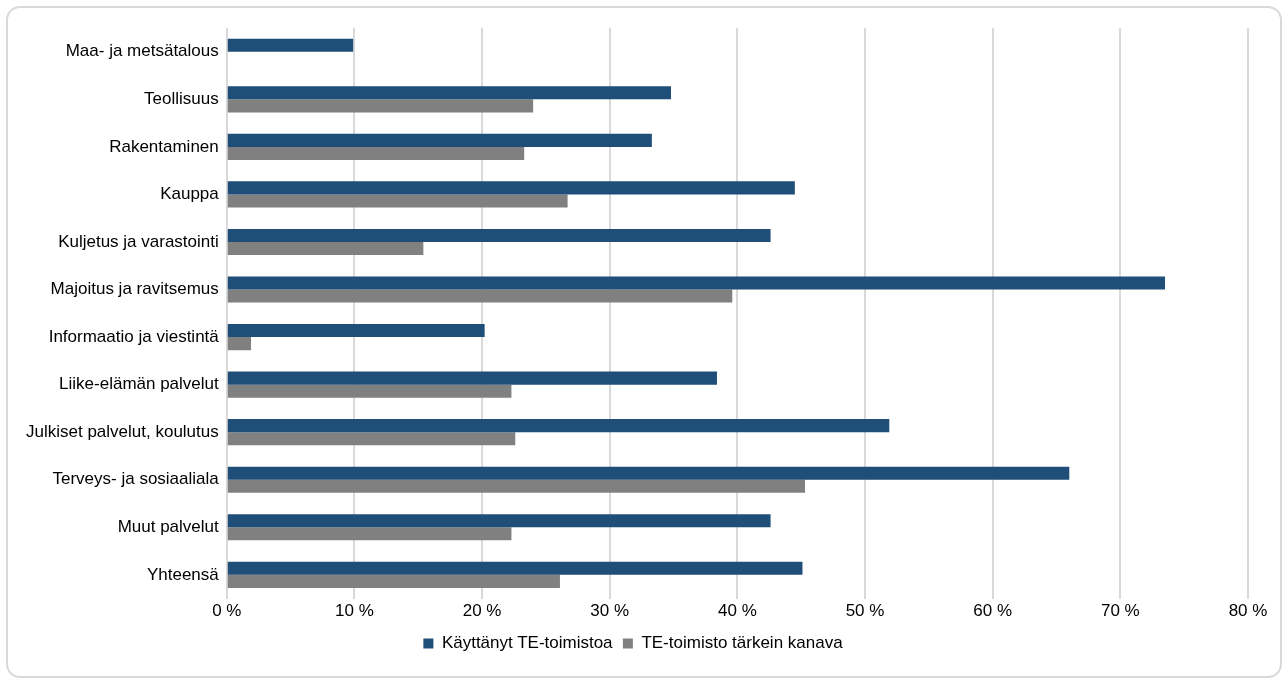  Describe the element at coordinates (482, 611) in the screenshot. I see `x-tick-label: 20 %` at that location.